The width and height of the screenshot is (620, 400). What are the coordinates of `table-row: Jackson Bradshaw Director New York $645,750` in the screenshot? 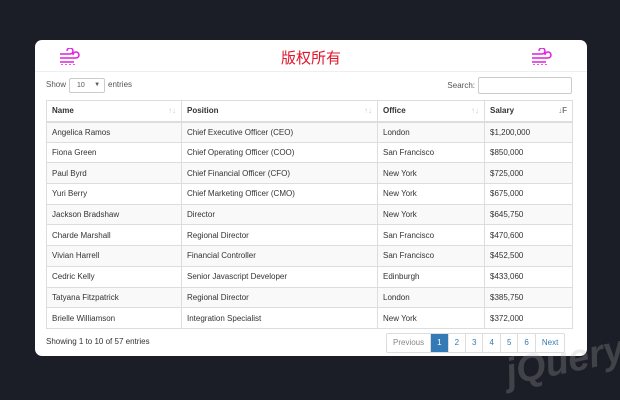 It's located at (309, 214).